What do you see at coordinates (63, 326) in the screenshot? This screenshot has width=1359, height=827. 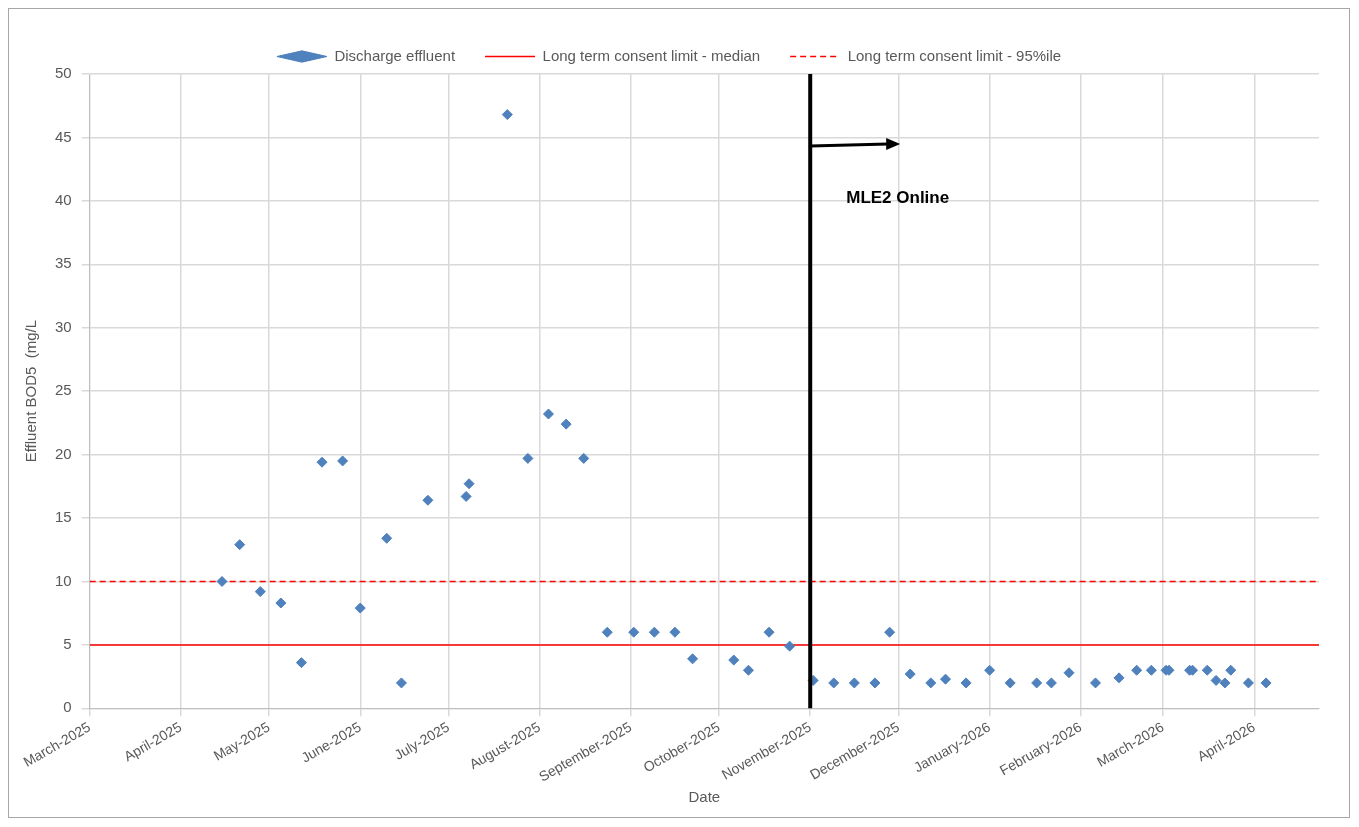 I see `y-tick-label: 30` at bounding box center [63, 326].